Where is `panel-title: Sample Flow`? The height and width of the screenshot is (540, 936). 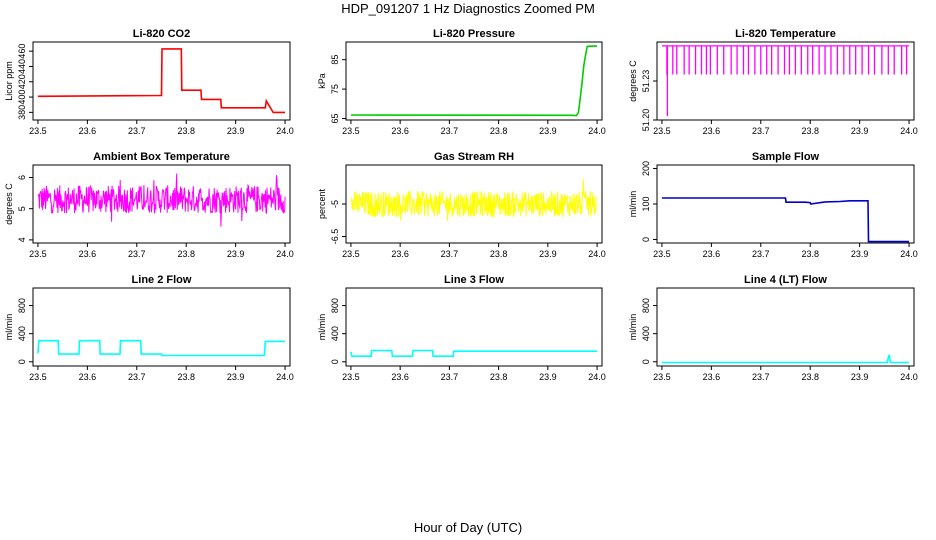 panel-title: Sample Flow is located at coordinates (786, 157).